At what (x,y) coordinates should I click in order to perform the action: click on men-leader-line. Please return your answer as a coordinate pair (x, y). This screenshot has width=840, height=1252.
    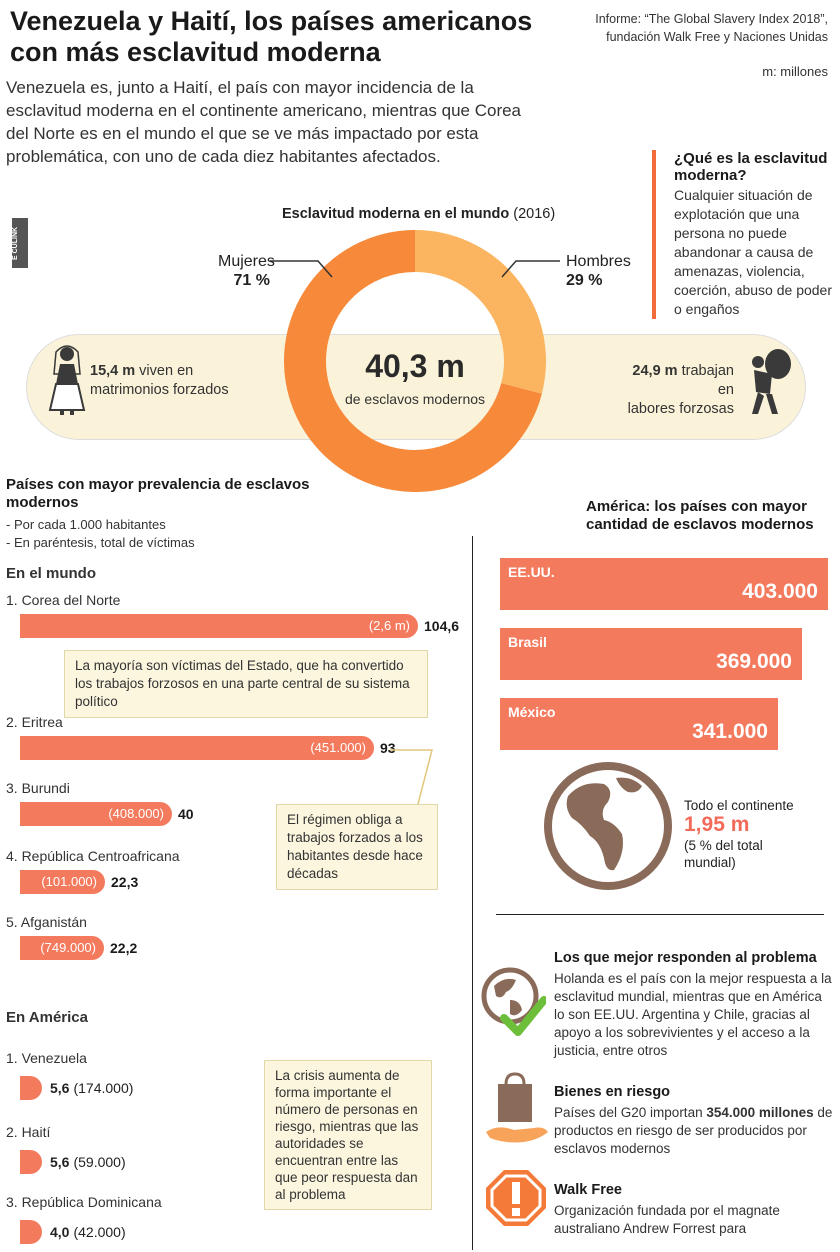
    Looking at the image, I should click on (530, 269).